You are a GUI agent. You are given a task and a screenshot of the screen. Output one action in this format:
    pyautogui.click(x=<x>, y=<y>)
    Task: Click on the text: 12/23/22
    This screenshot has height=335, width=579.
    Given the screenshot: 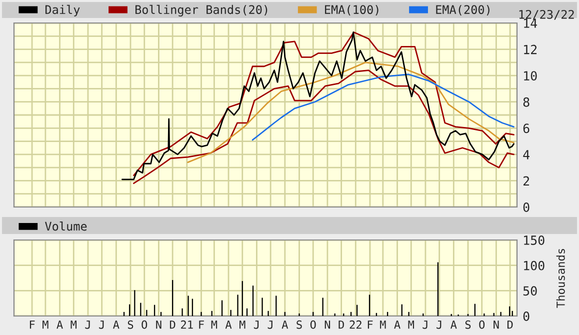 What is the action you would take?
    pyautogui.click(x=546, y=15)
    